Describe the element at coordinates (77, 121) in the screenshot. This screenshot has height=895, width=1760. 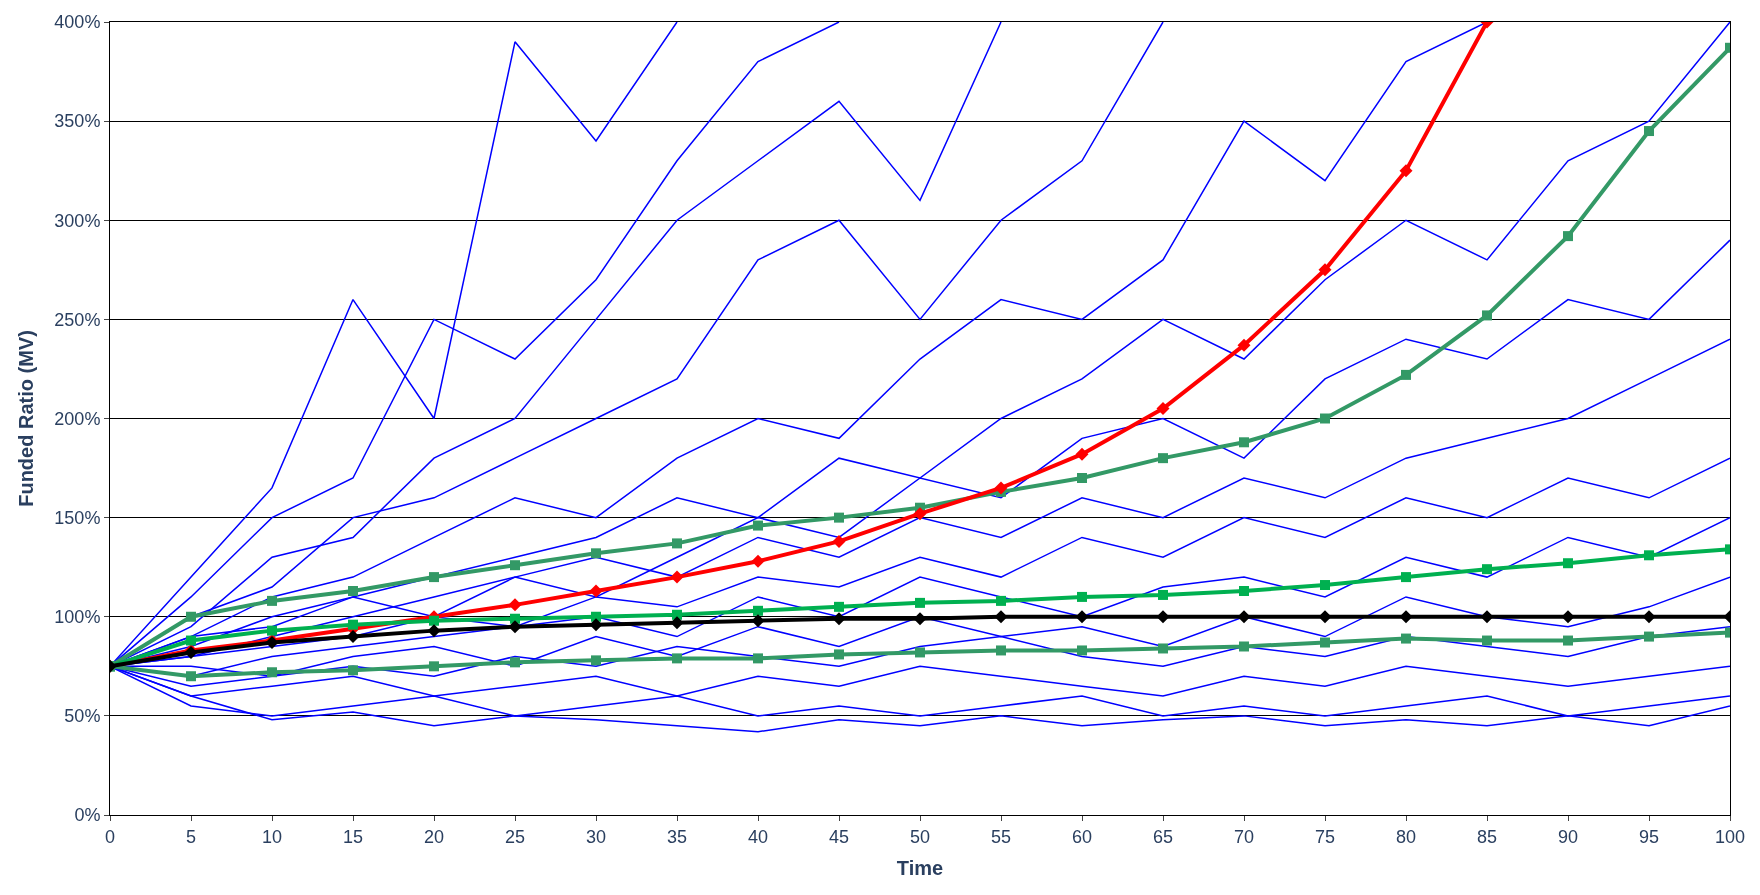
I see `y-tick-label: 350%` at that location.